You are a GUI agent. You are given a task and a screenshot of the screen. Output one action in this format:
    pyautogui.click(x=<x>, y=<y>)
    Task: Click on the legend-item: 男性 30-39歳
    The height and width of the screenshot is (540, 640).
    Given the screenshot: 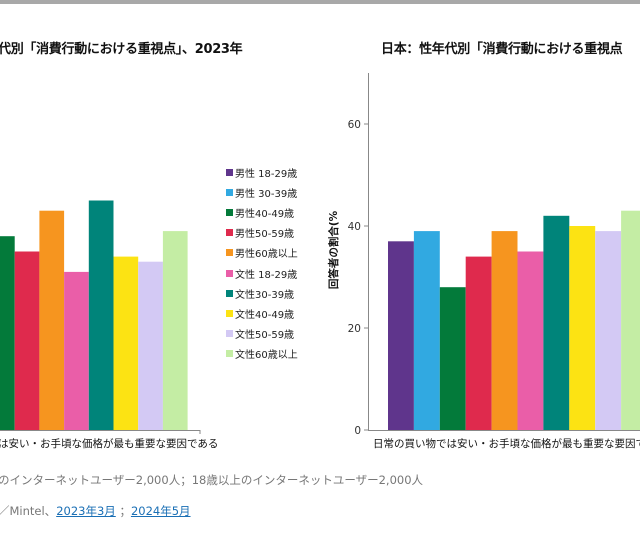 What is the action you would take?
    pyautogui.click(x=262, y=192)
    